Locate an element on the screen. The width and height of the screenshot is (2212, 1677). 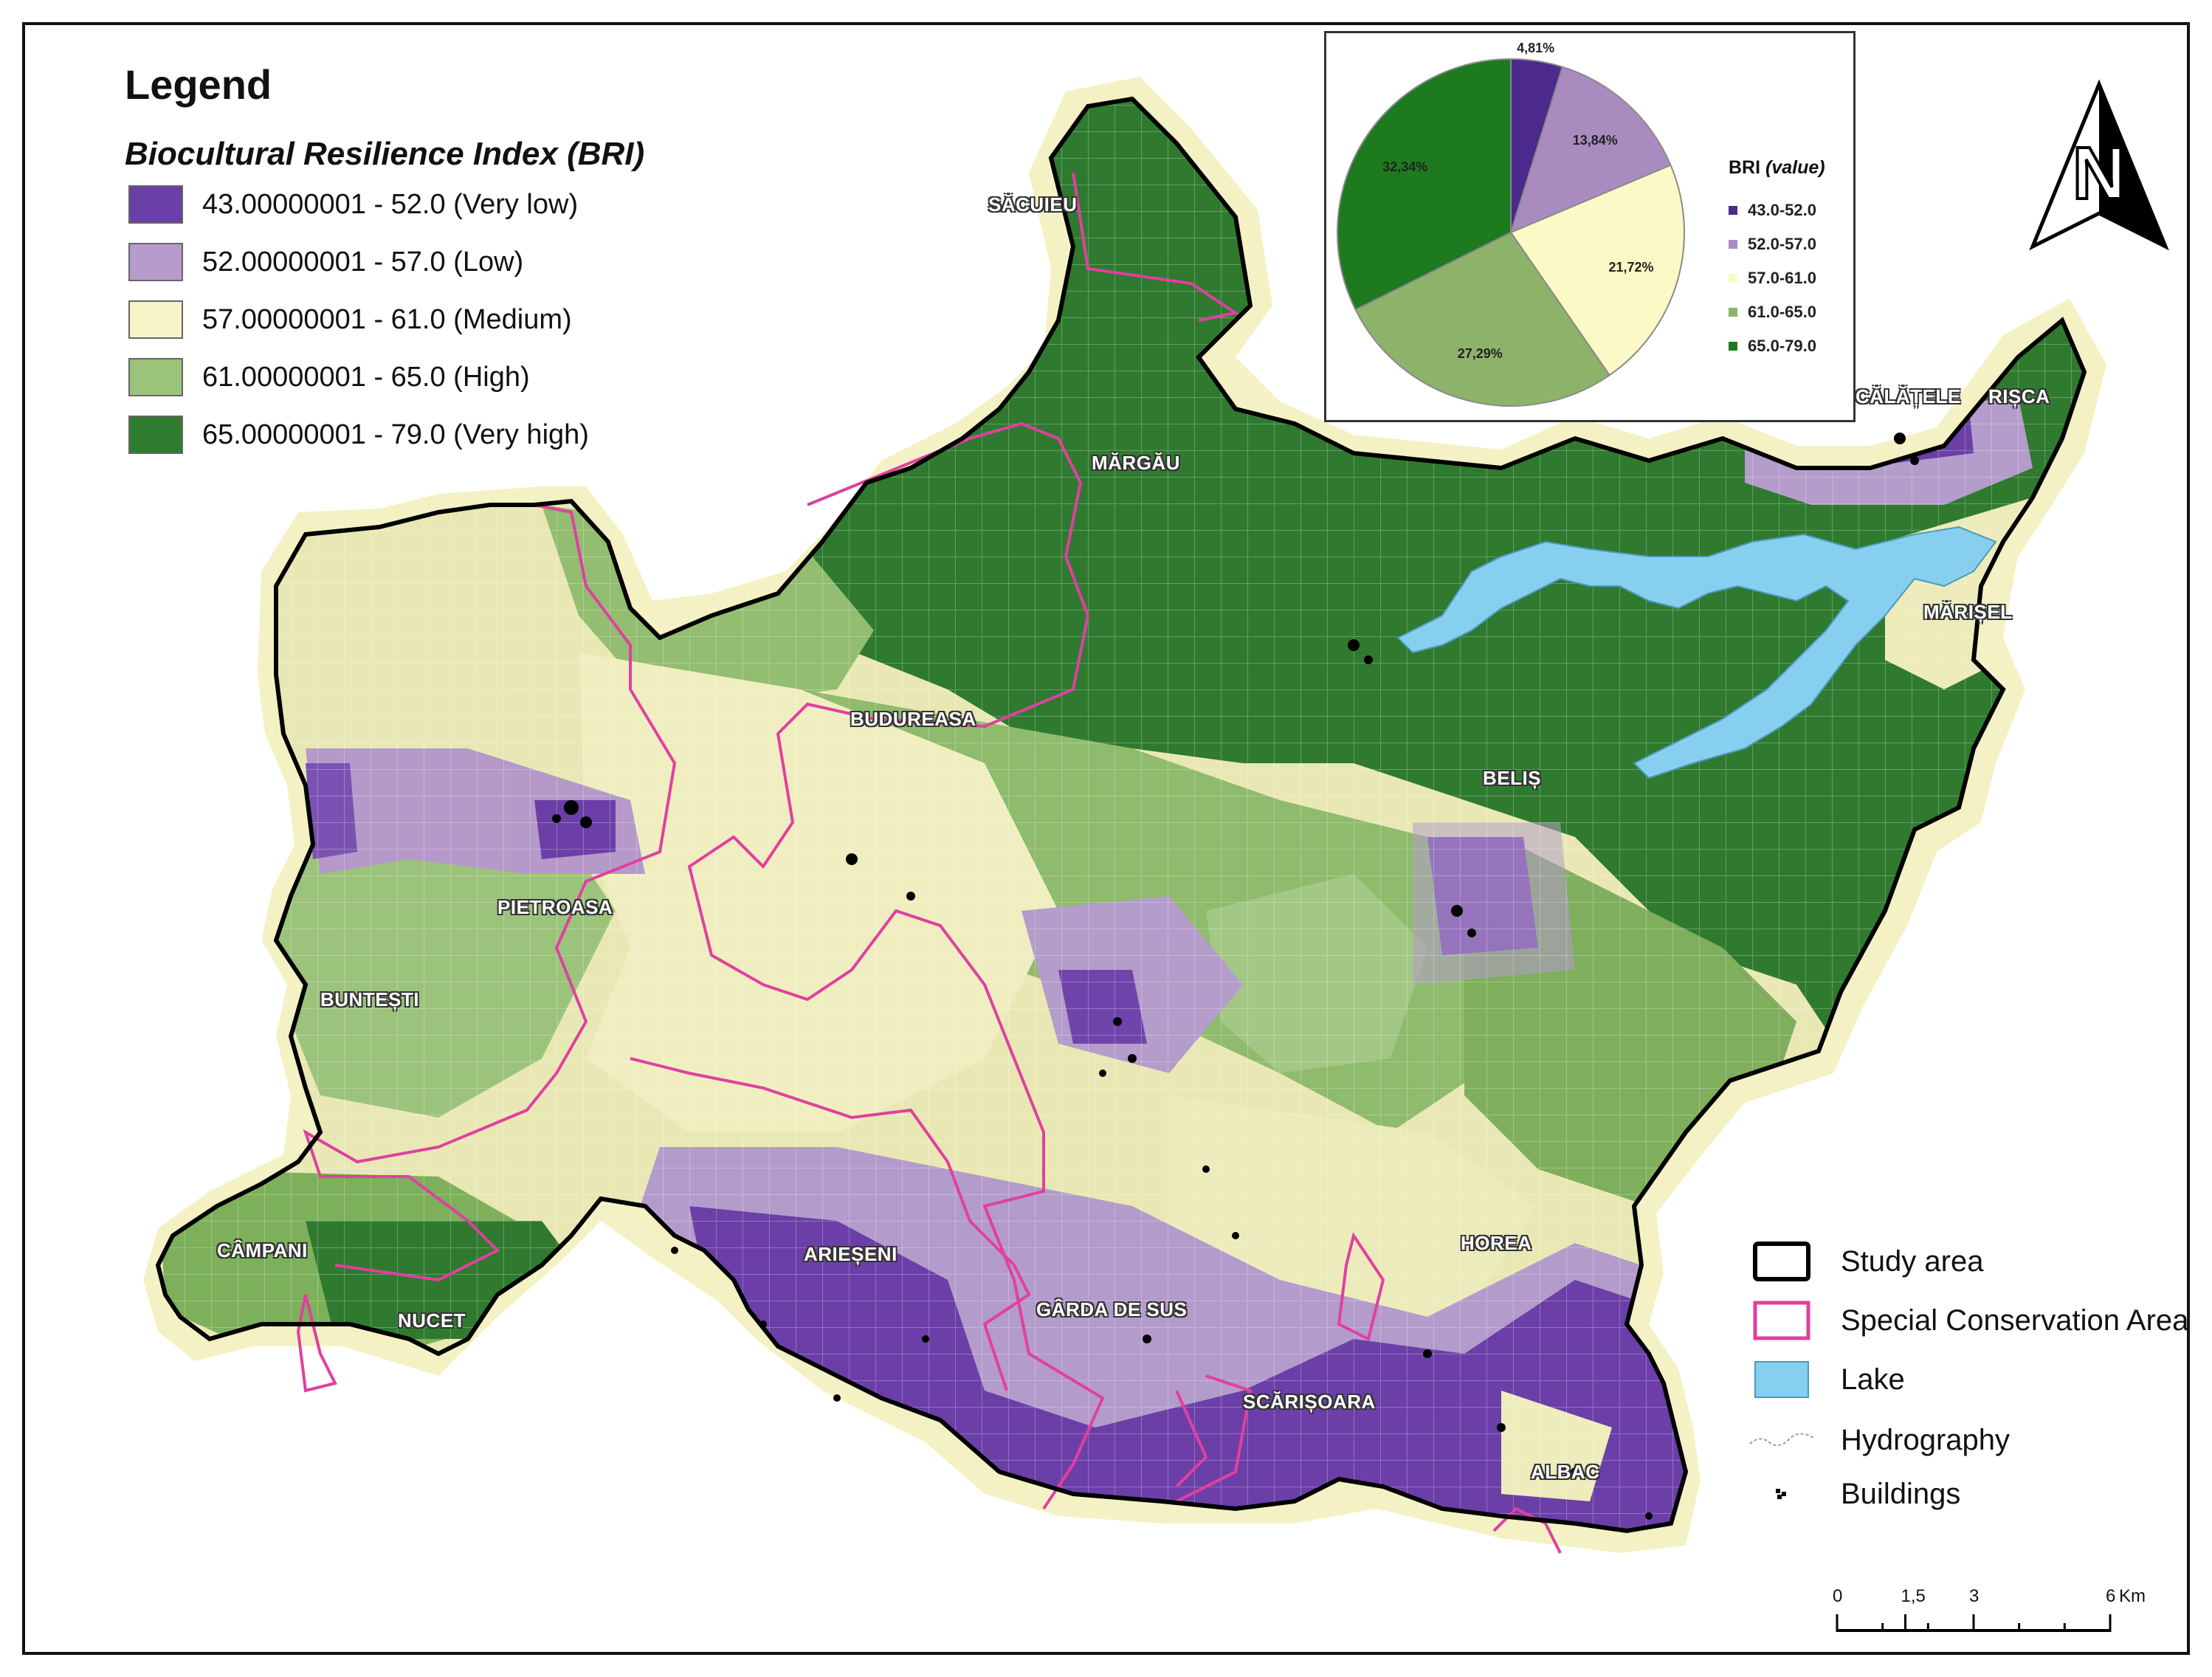
place-label: ALBAC is located at coordinates (1566, 1472).